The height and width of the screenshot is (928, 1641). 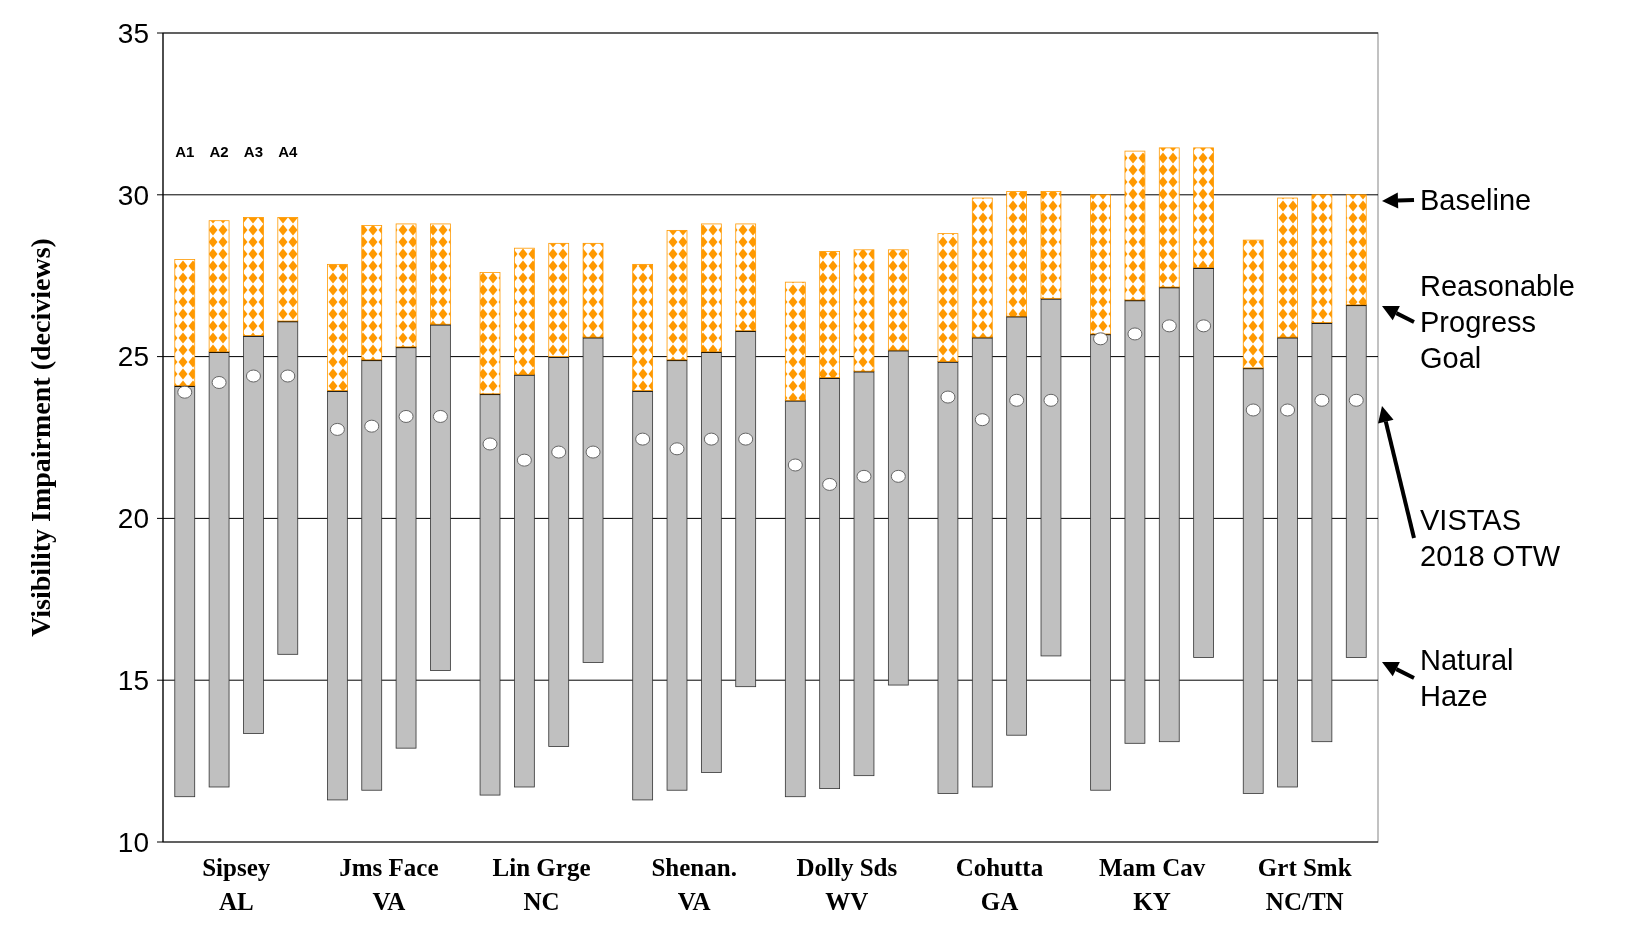 I want to click on text: VISTAS 2018 OTW, so click(x=1490, y=538).